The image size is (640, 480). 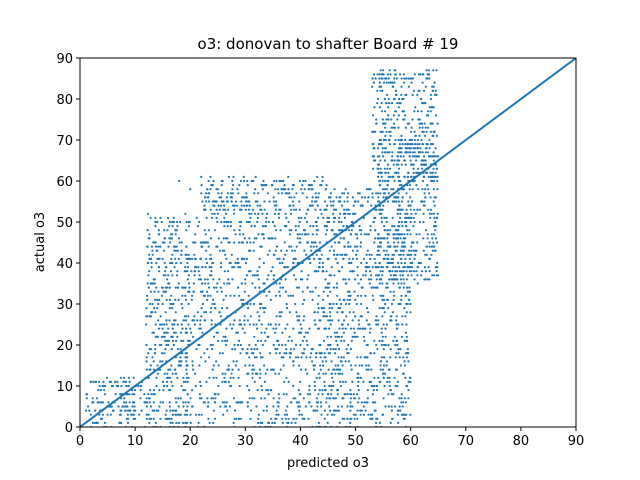 I want to click on x-tick-label: 20, so click(x=190, y=441).